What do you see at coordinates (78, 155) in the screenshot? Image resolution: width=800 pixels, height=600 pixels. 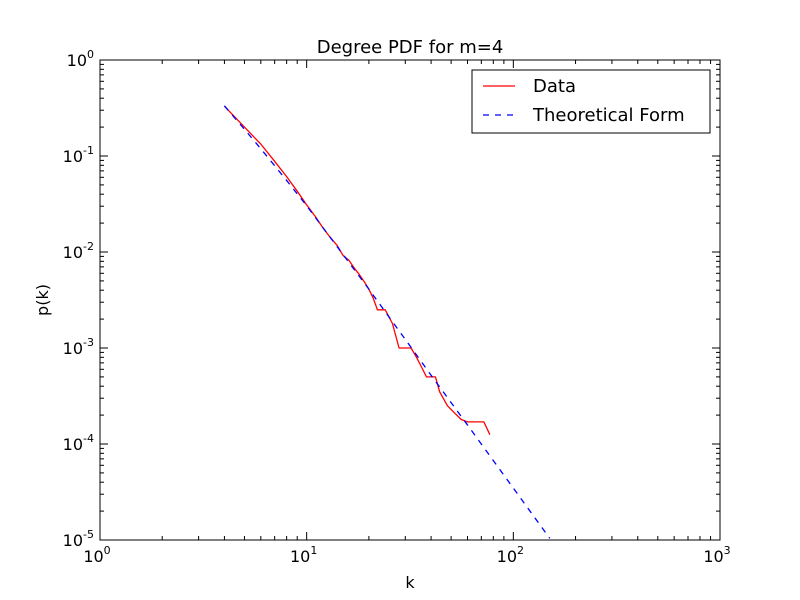 I see `y-tick-label: 10⁻¹` at bounding box center [78, 155].